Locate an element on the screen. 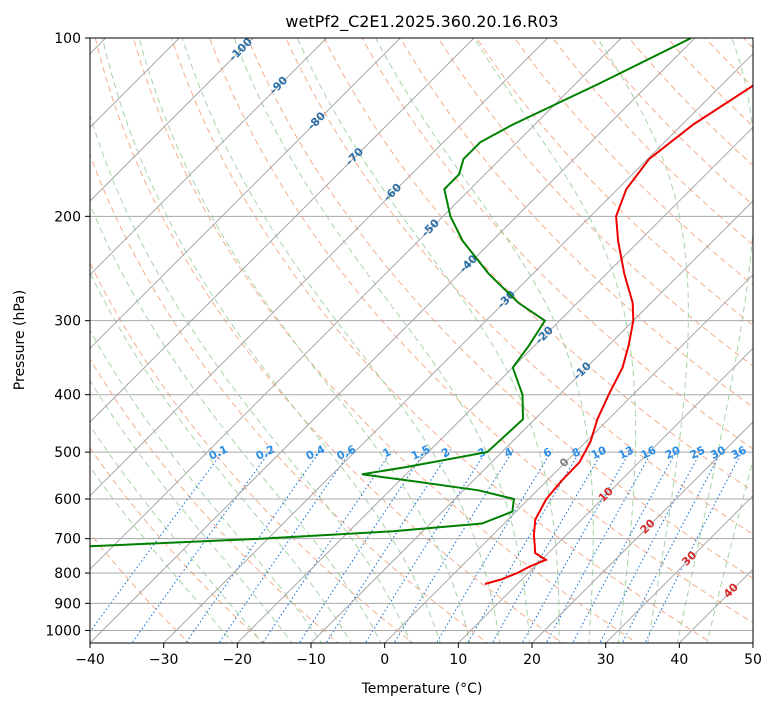 This screenshot has width=775, height=708. mixing-ratio-label: 30 is located at coordinates (718, 452).